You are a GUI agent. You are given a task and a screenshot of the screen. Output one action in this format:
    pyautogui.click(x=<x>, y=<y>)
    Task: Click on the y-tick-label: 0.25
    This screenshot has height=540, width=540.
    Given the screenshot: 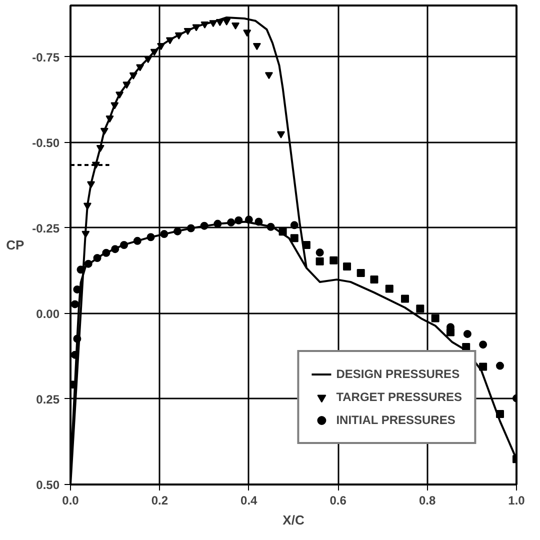 What is the action you would take?
    pyautogui.click(x=48, y=399)
    